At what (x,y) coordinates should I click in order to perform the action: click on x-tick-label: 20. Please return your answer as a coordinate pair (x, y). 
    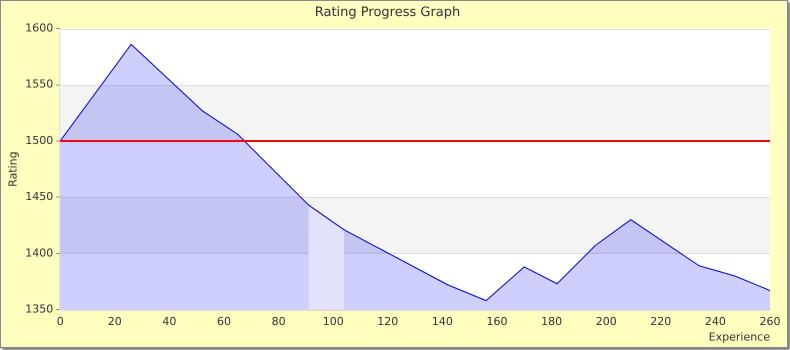
    Looking at the image, I should click on (115, 321).